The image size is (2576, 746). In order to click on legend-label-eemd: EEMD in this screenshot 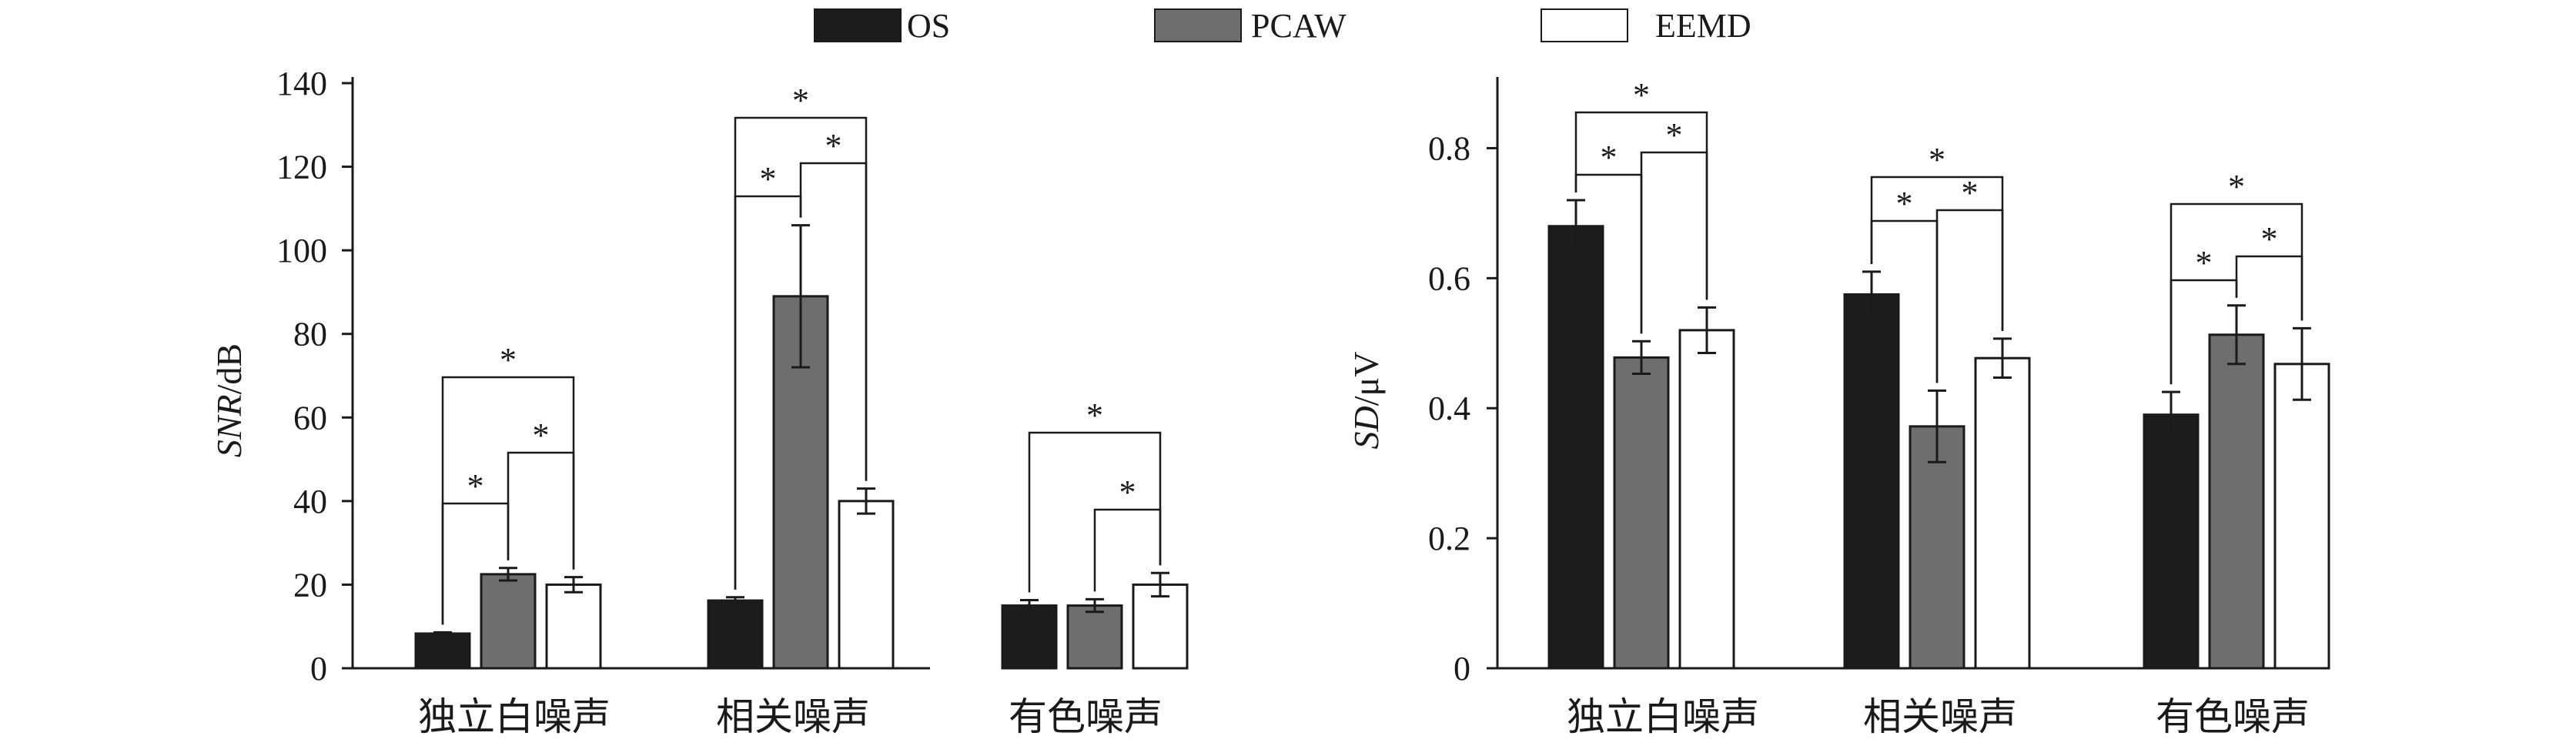, I will do `click(1703, 26)`.